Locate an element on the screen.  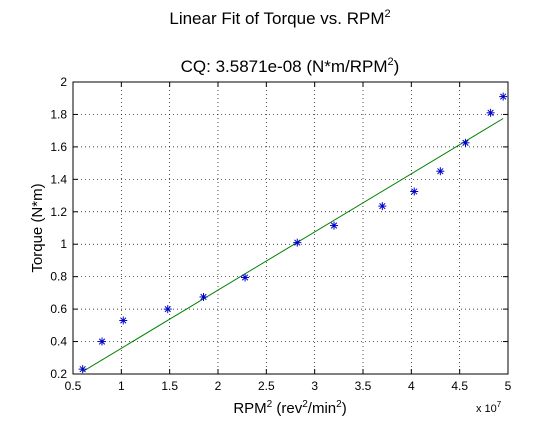
y-tick-label: 0.6 is located at coordinates (58, 309).